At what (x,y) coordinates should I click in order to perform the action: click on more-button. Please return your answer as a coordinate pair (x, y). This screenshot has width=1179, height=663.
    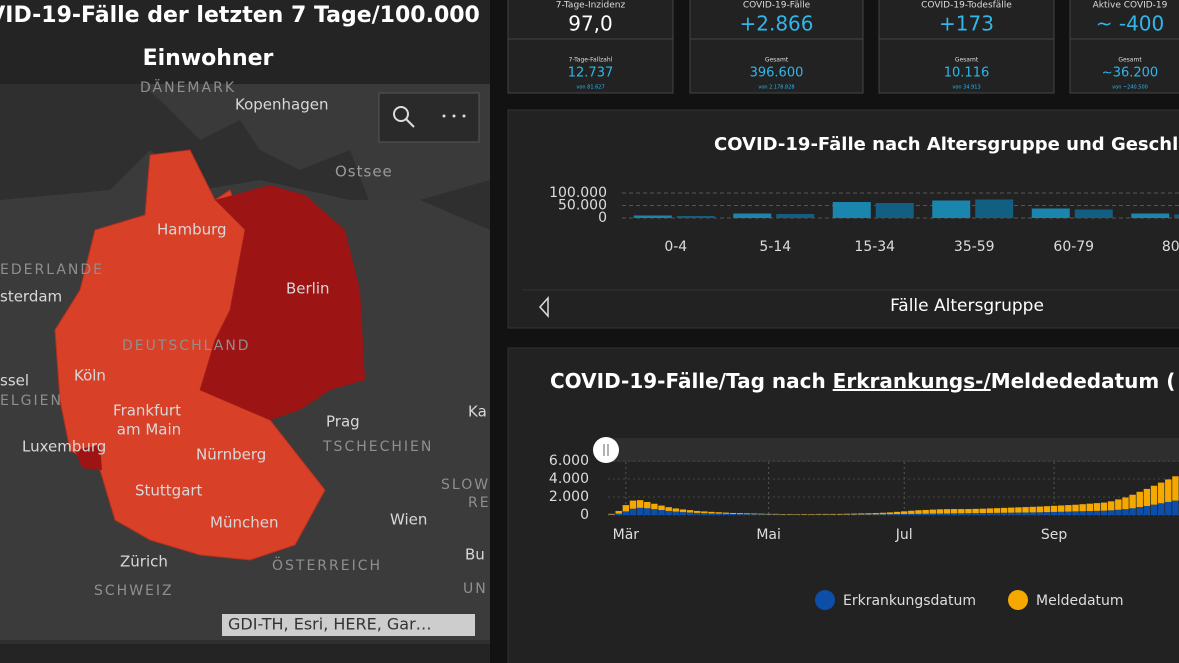
    Looking at the image, I should click on (454, 116).